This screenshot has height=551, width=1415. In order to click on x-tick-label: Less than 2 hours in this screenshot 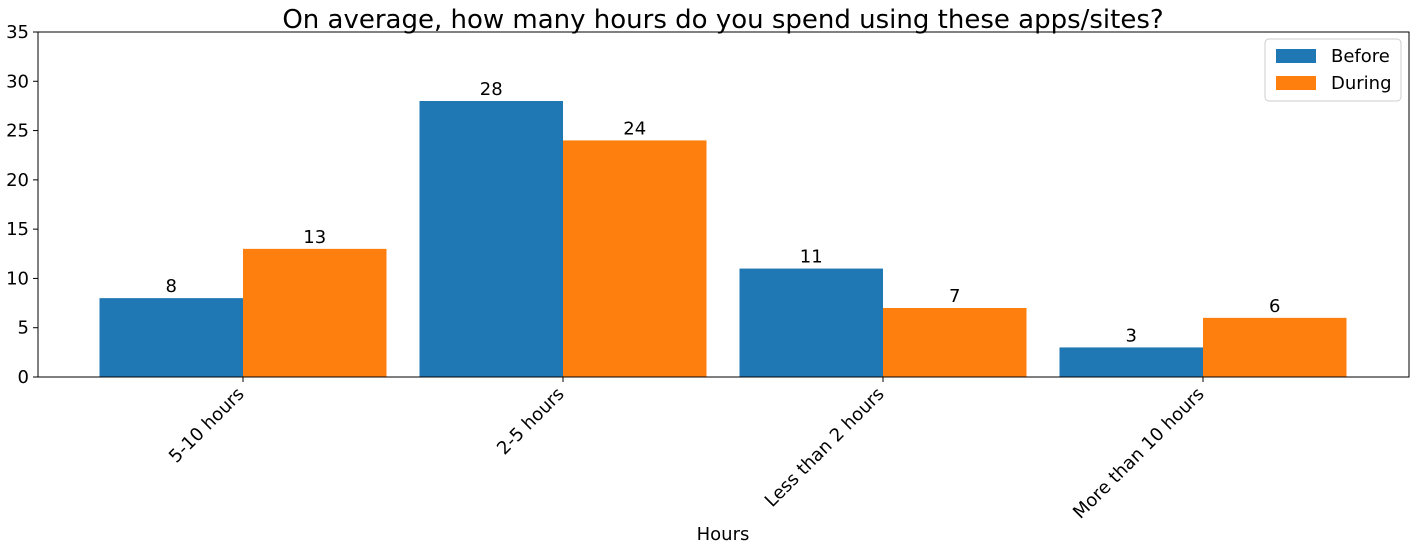, I will do `click(825, 448)`.